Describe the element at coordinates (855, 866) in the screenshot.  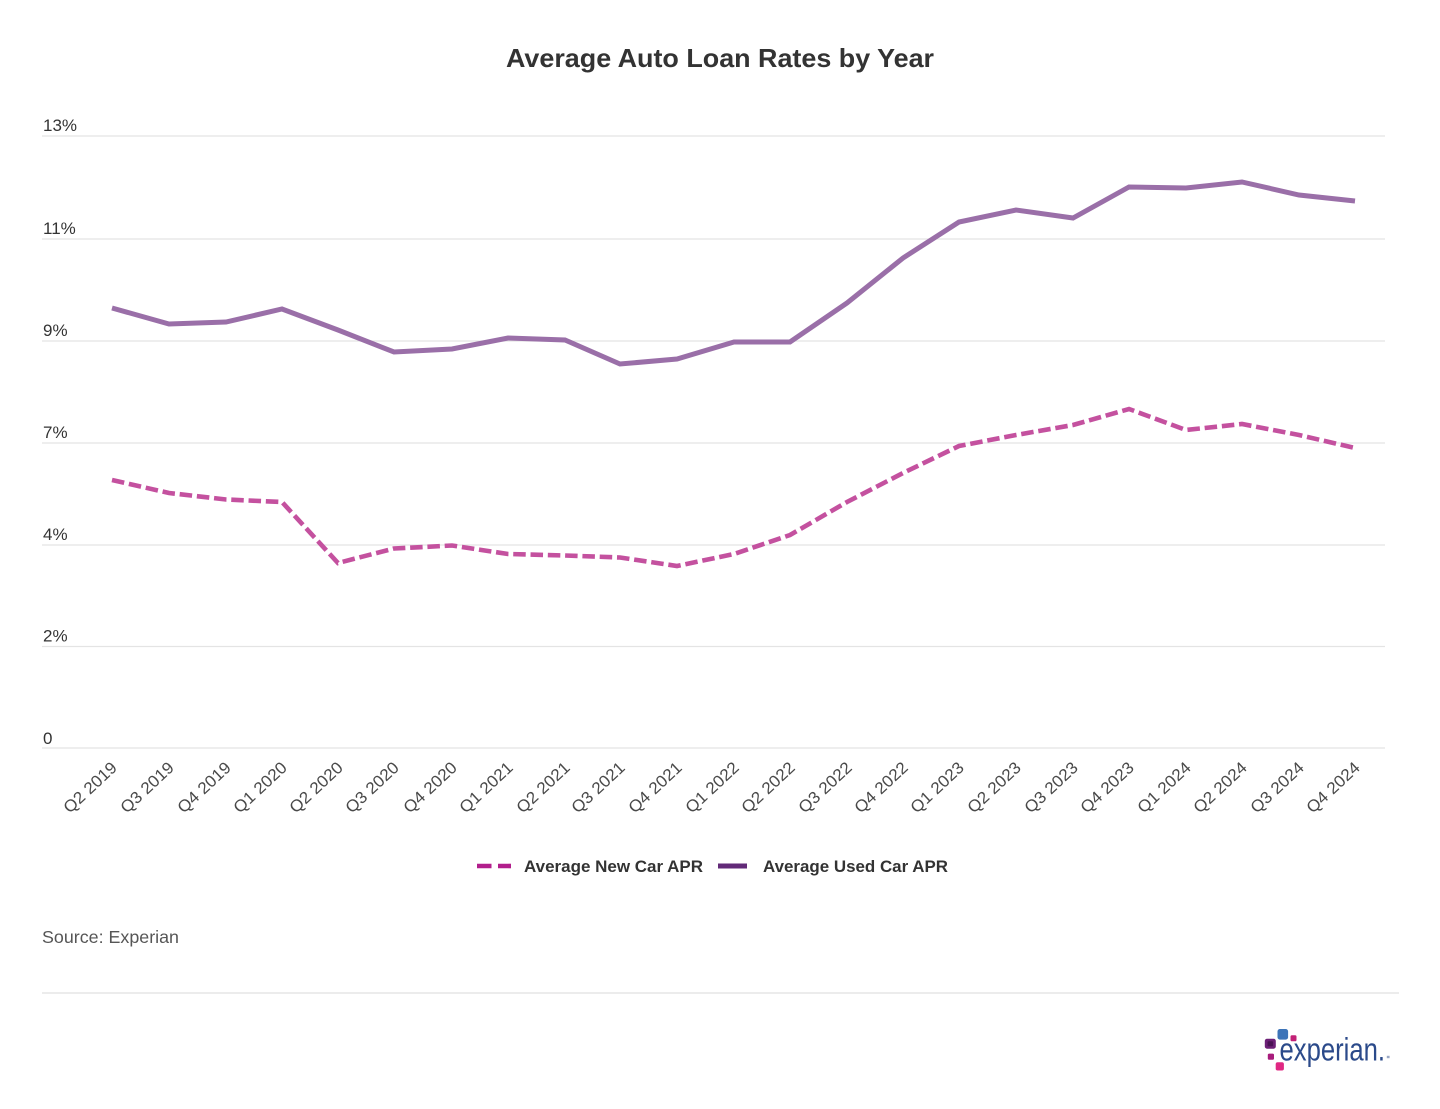
I see `svg-text: Average Used Car APR` at that location.